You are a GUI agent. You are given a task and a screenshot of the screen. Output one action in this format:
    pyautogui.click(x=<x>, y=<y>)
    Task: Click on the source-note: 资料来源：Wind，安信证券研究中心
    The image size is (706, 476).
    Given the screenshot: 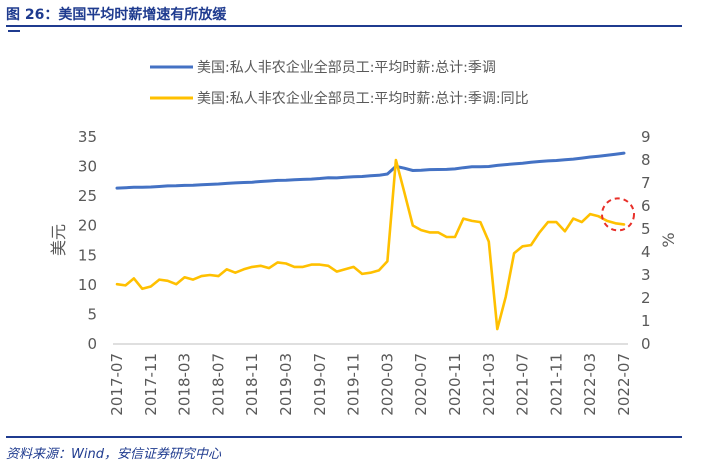 What is the action you would take?
    pyautogui.click(x=113, y=454)
    